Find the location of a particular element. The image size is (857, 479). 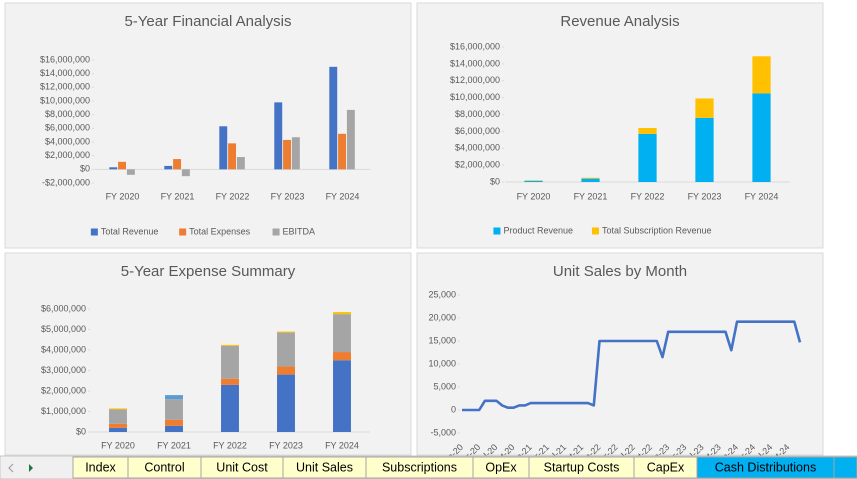

y-tick-label: -5,000 is located at coordinates (443, 432).